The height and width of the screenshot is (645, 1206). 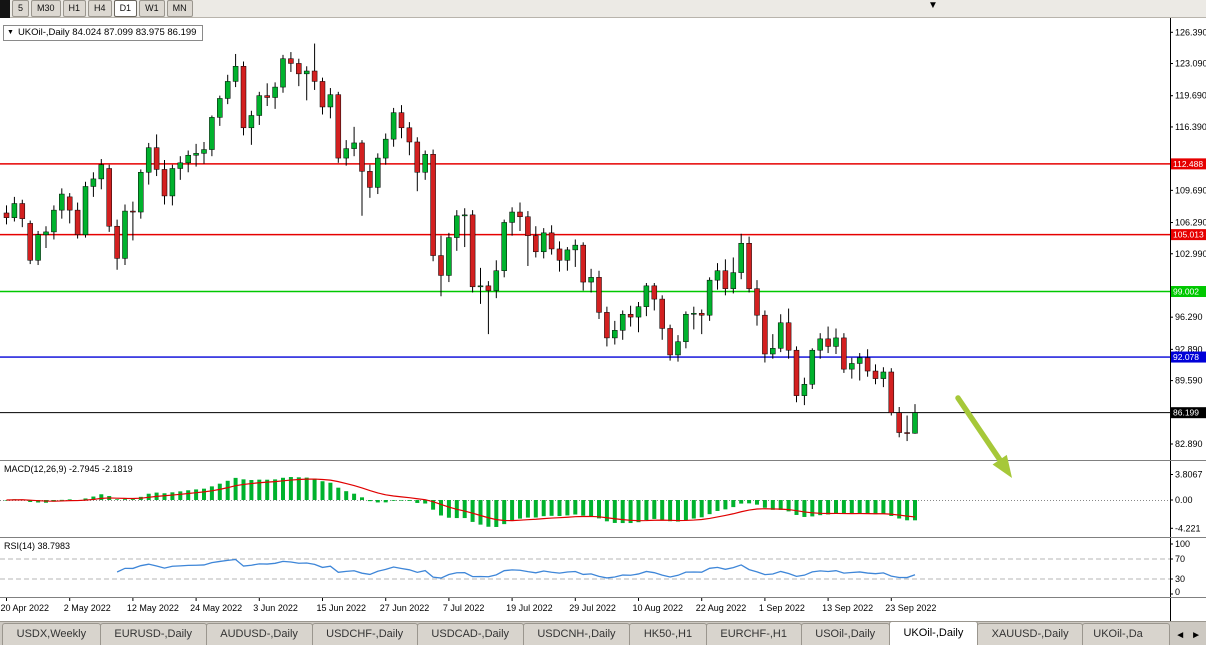 What do you see at coordinates (933, 633) in the screenshot?
I see `tab-ukoil-daily: UKOil-,Daily` at bounding box center [933, 633].